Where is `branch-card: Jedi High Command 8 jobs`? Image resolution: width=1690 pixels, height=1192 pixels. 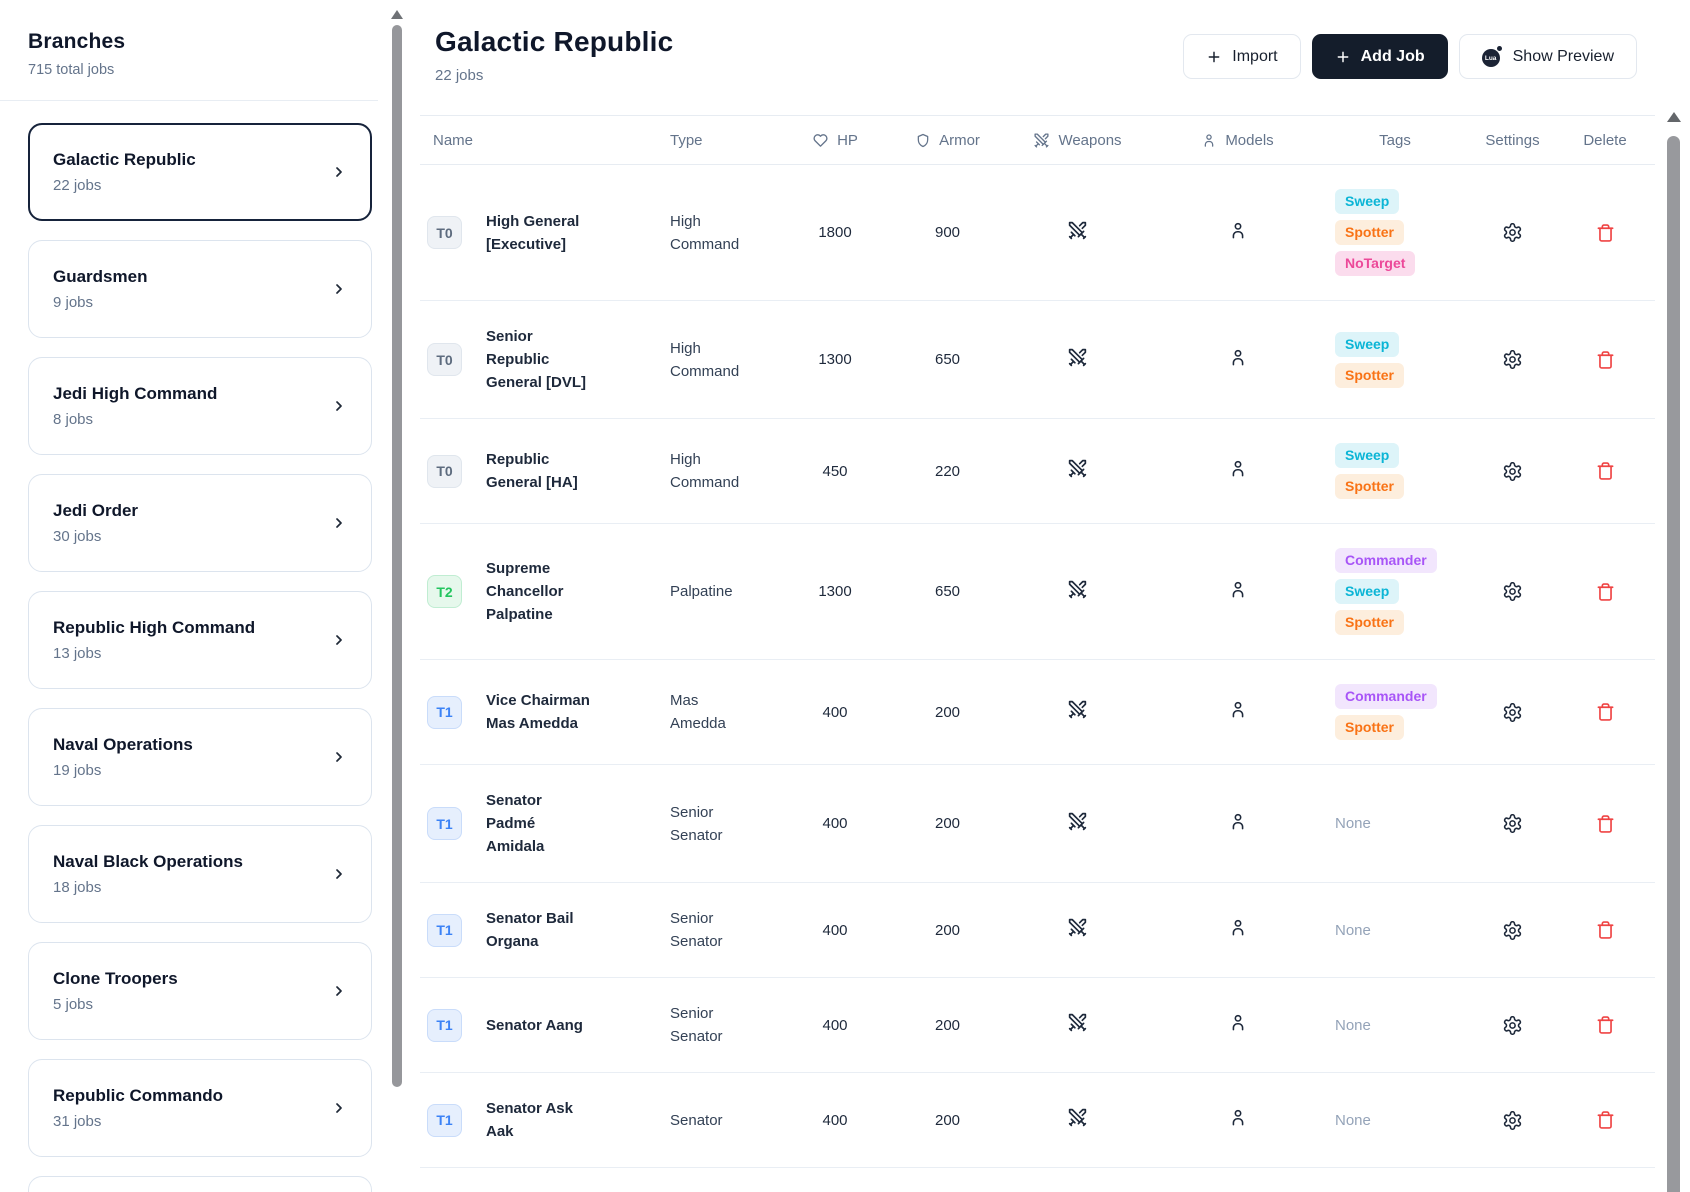 branch-card: Jedi High Command 8 jobs is located at coordinates (200, 406).